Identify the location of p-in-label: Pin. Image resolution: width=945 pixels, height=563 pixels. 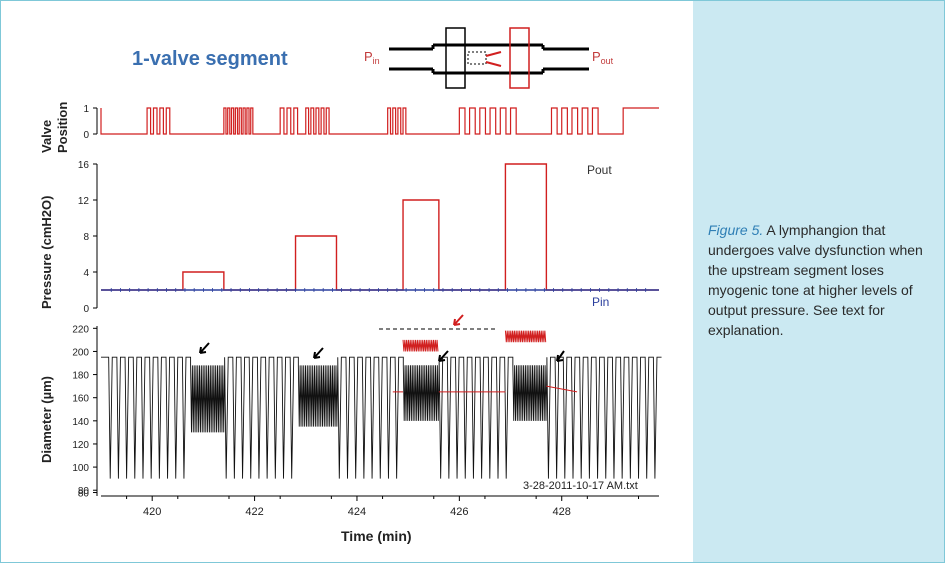
(372, 57).